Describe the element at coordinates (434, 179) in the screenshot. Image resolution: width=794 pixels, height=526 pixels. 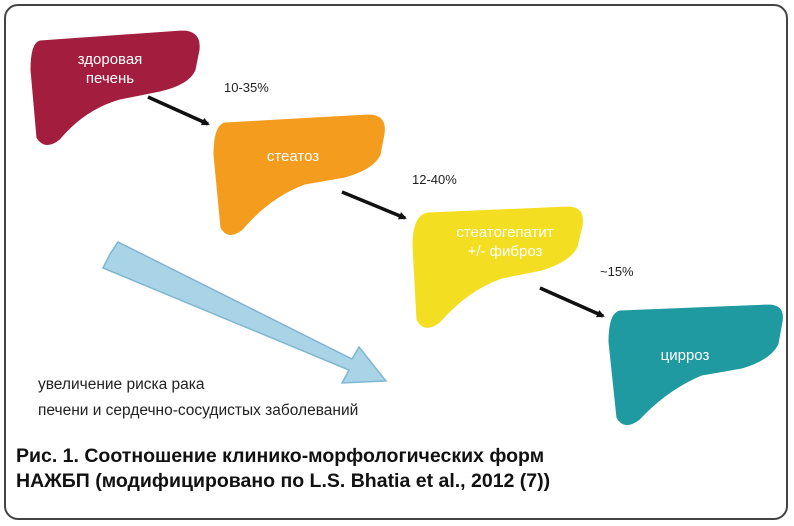
I see `transition-label: 12-40%` at that location.